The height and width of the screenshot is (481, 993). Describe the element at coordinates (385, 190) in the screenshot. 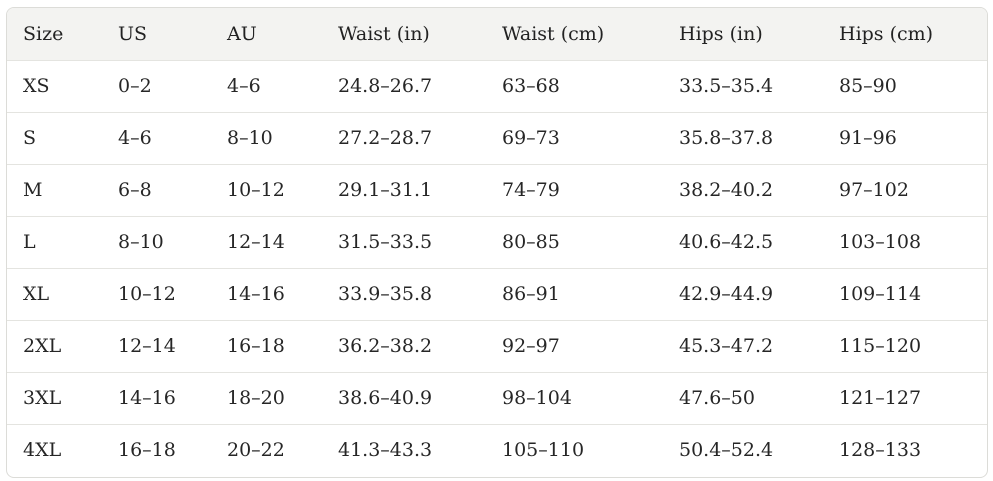

I see `cell-waist-in: 29.1–31.1` at that location.